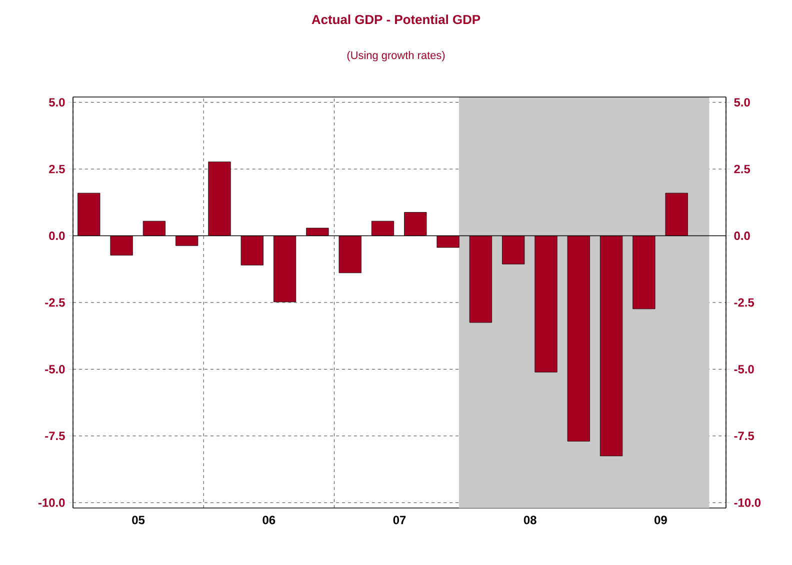 The image size is (792, 565). I want to click on y-tick-label: 5.0, so click(56, 102).